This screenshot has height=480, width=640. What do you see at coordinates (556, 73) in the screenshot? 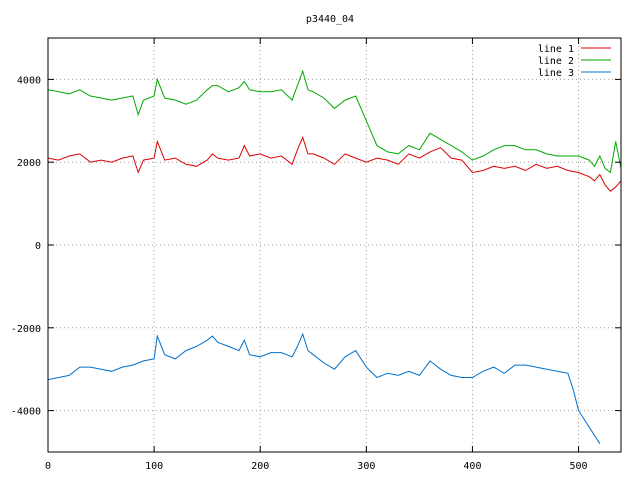
I see `legend-label-3: line 3` at bounding box center [556, 73].